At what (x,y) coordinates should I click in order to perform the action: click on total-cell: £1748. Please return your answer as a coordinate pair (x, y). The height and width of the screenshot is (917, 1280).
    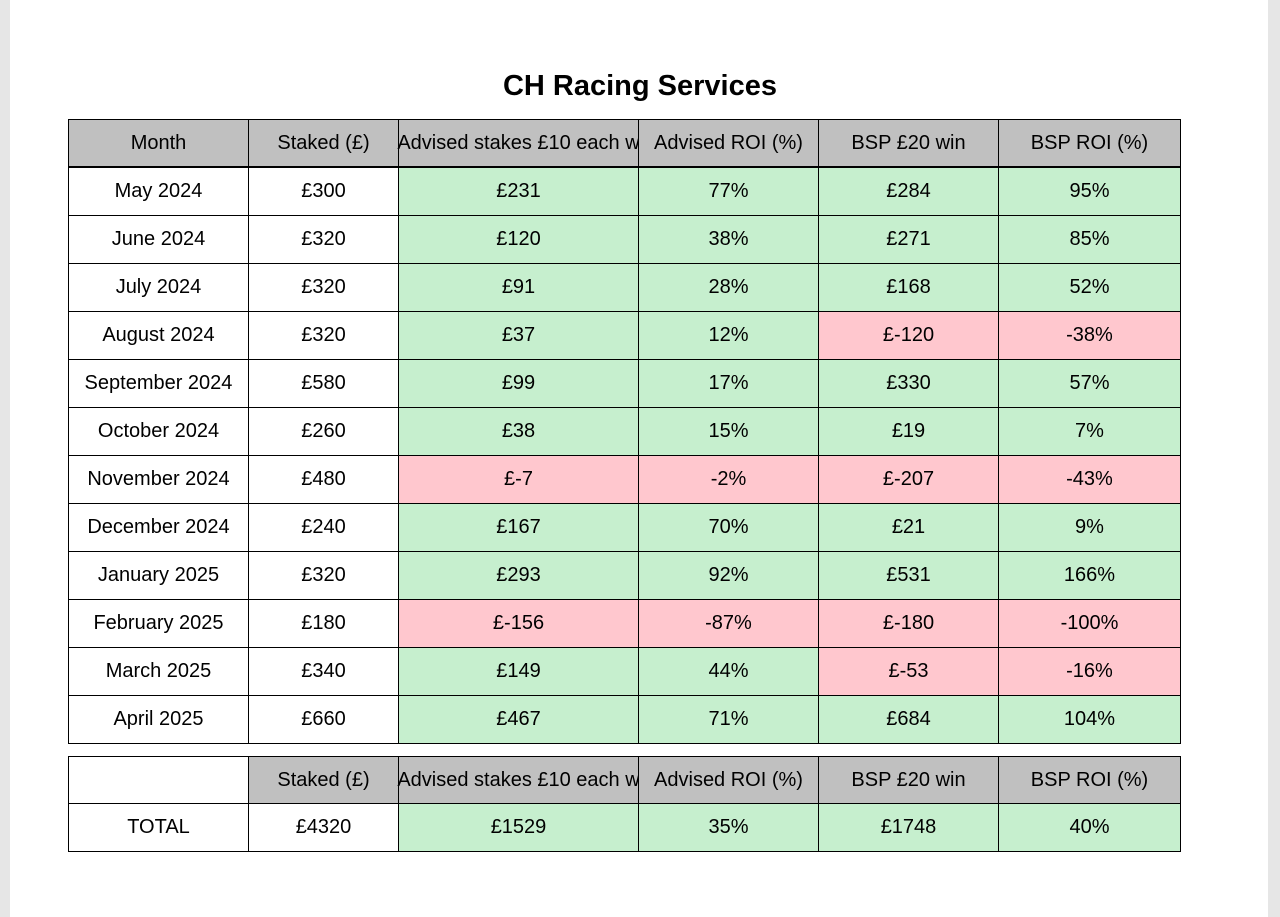
    Looking at the image, I should click on (908, 827).